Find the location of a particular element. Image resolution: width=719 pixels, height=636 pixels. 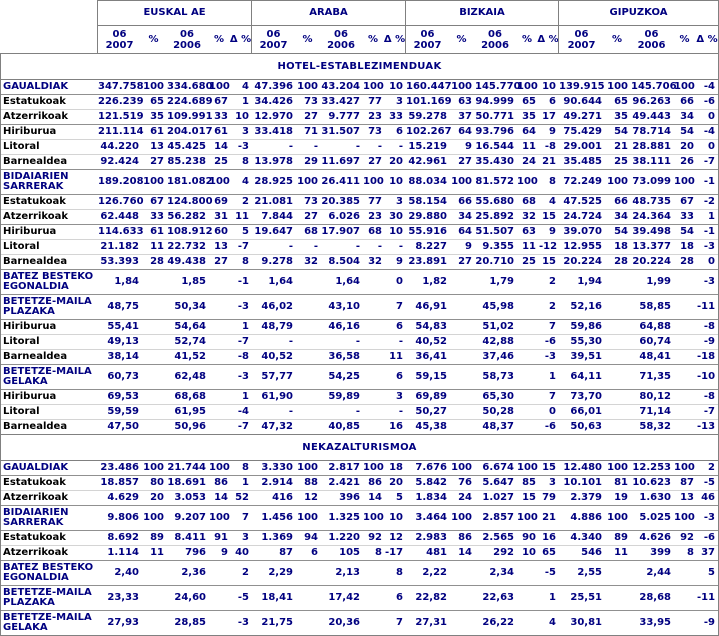

row-label: GAUALDIAK is located at coordinates (36, 86).